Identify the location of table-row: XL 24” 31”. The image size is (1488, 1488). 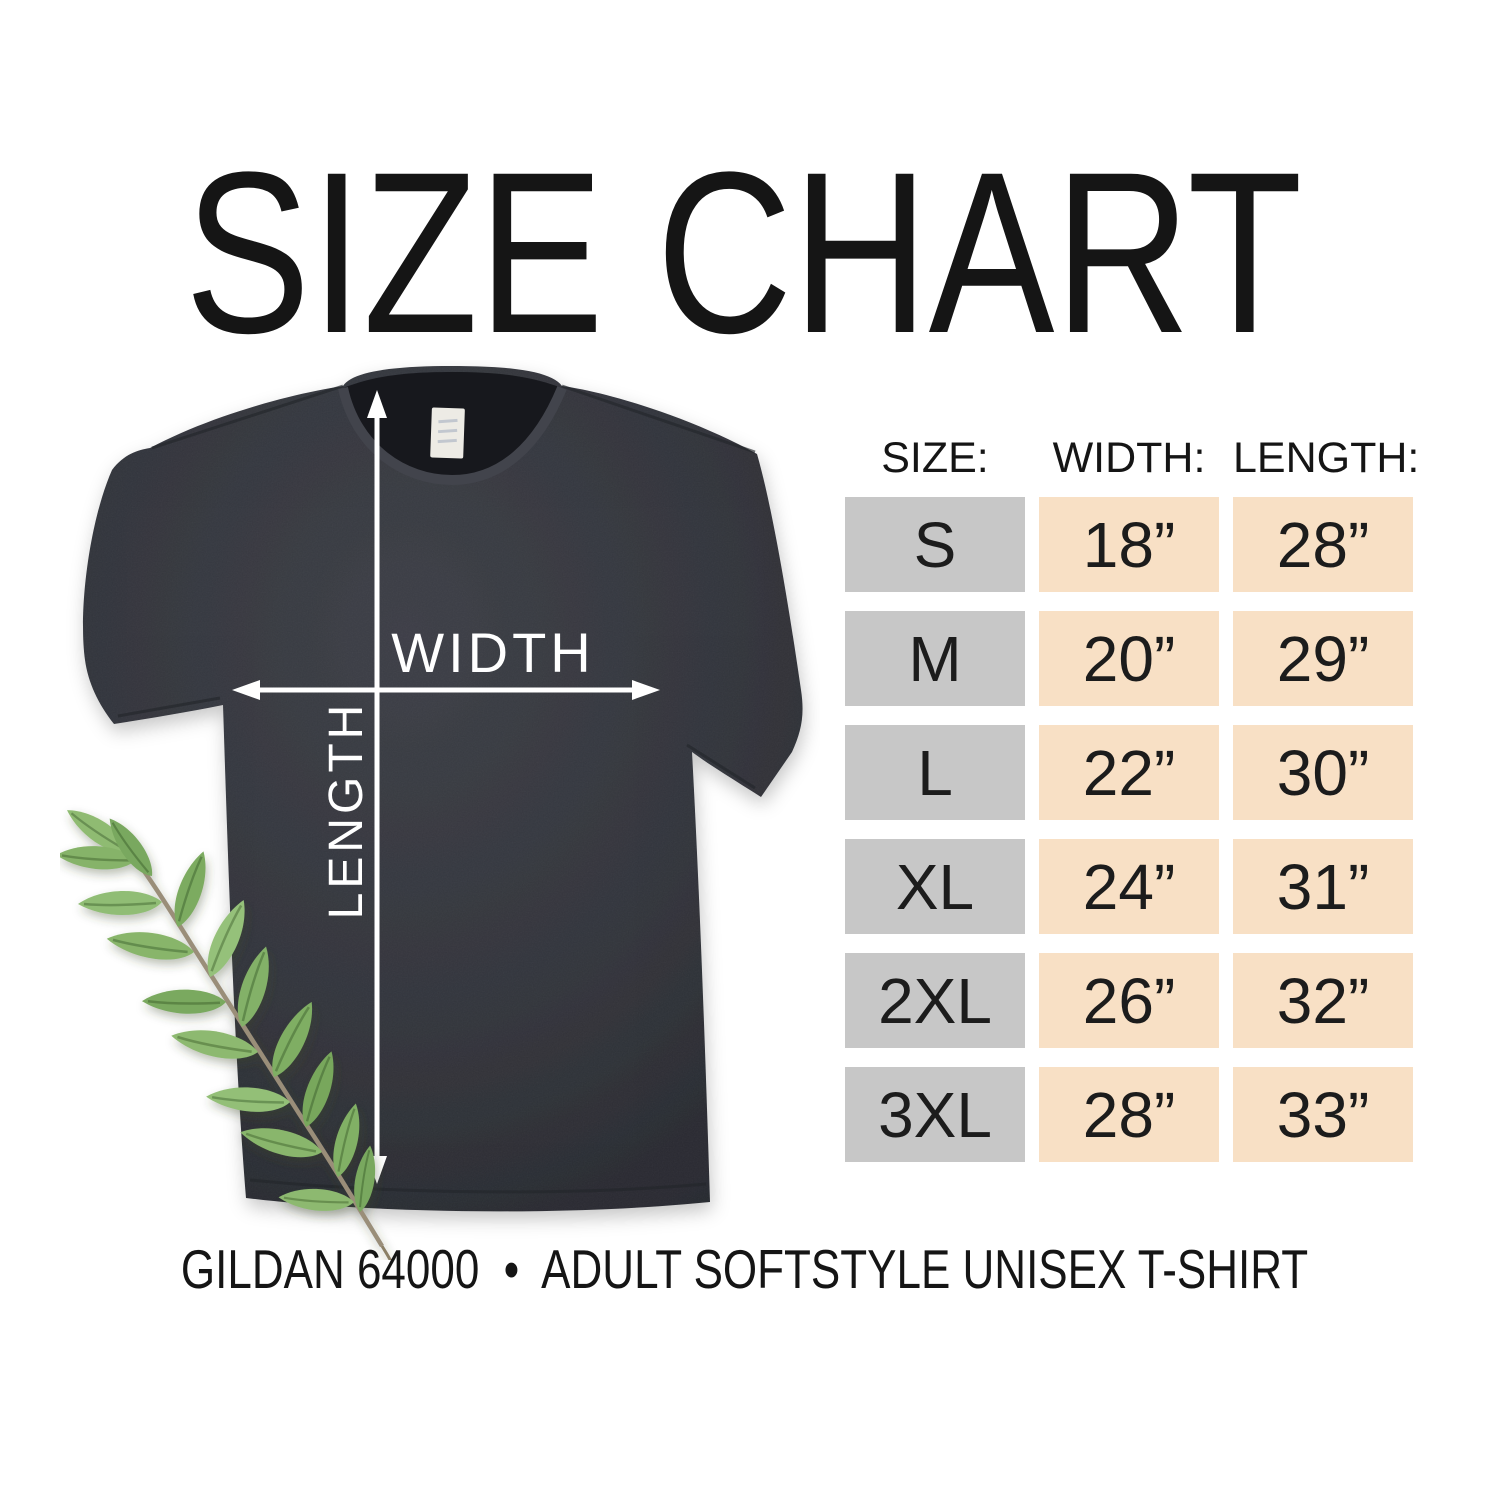
(1129, 886).